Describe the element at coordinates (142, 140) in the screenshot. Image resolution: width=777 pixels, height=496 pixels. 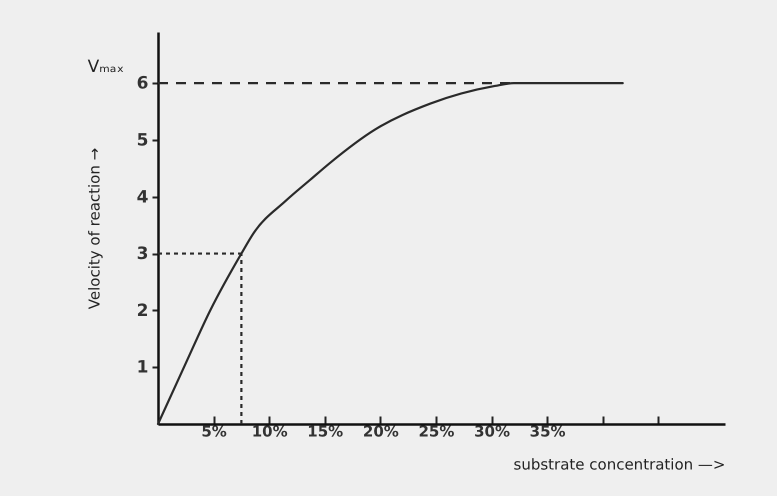
I see `y-tick-label: 5` at that location.